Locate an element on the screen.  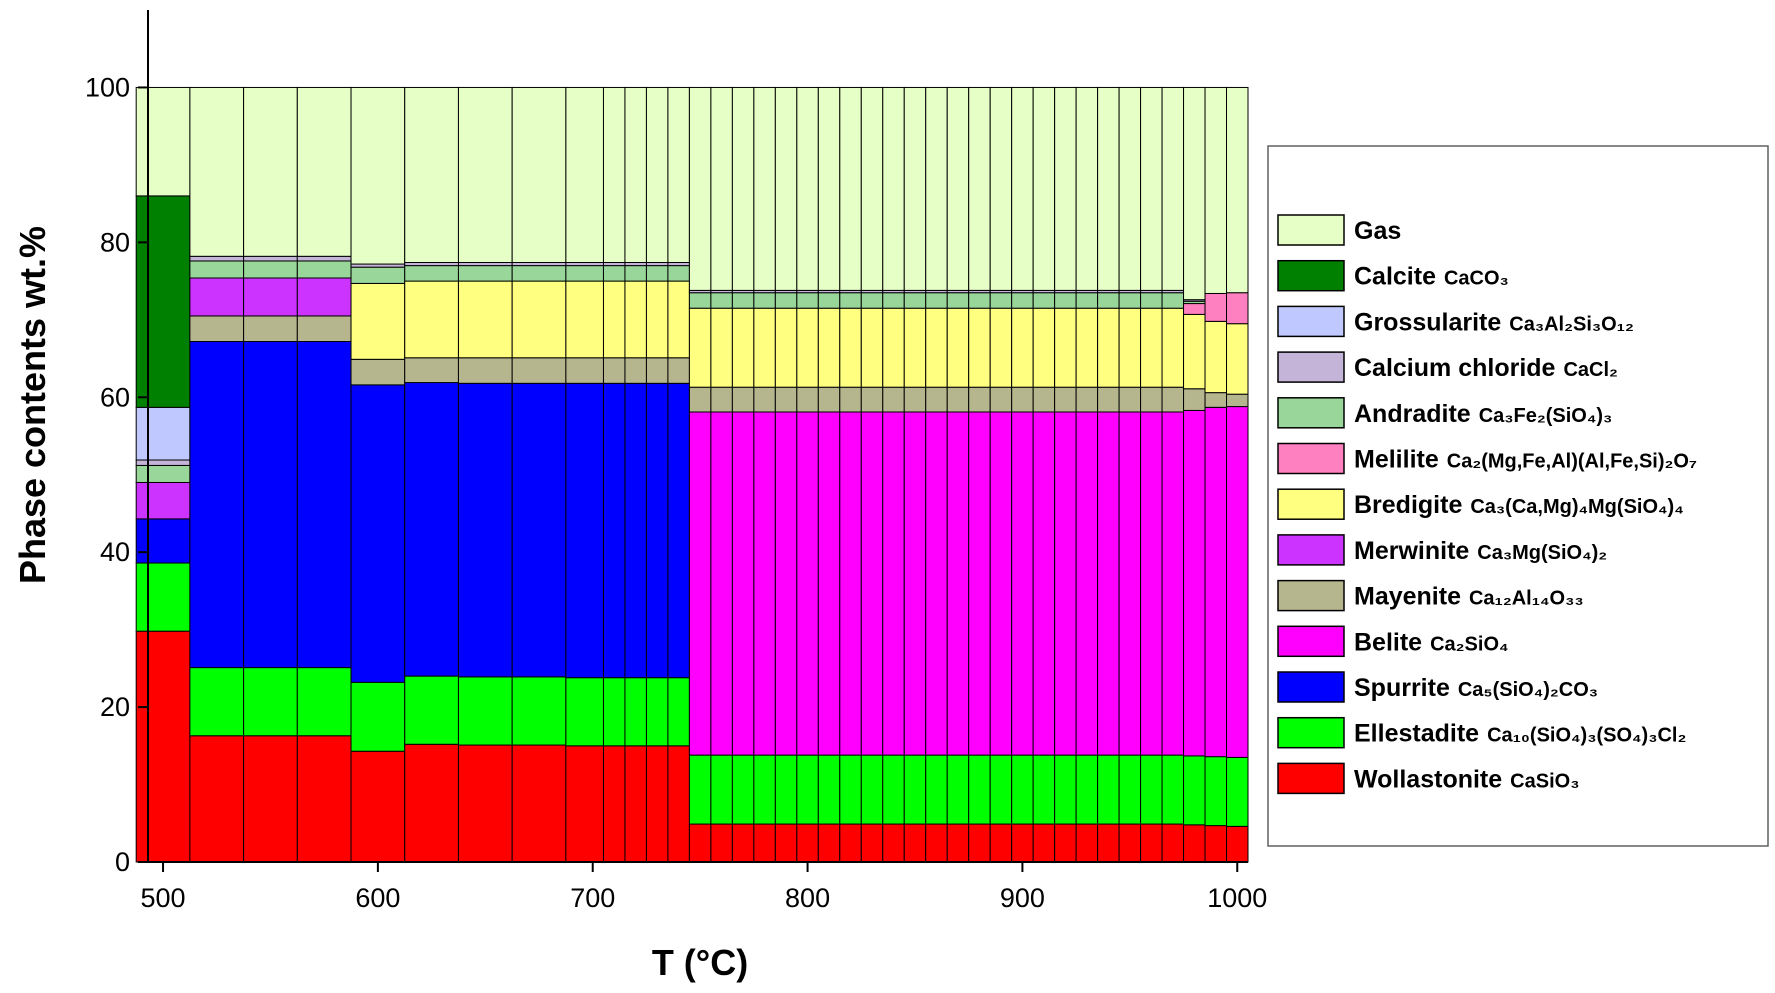
x-tick-label: 800 is located at coordinates (807, 898).